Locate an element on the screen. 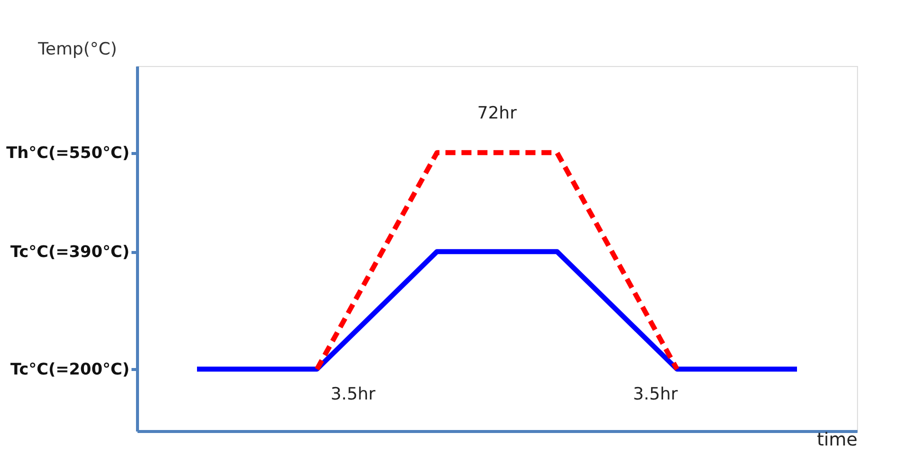 This screenshot has height=463, width=900. y-tick-label: Th°C(=550°C) is located at coordinates (68, 152).